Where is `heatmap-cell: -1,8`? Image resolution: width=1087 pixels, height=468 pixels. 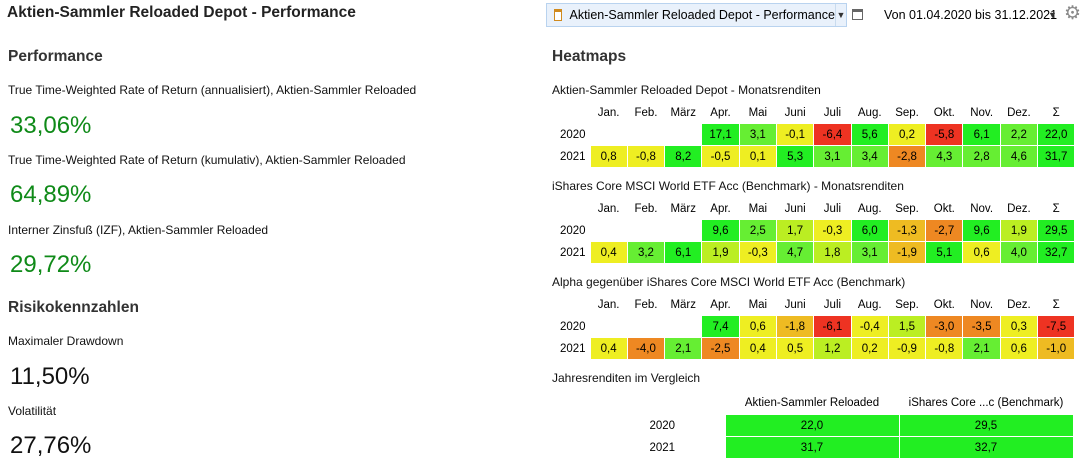
heatmap-cell: -1,8 is located at coordinates (795, 326).